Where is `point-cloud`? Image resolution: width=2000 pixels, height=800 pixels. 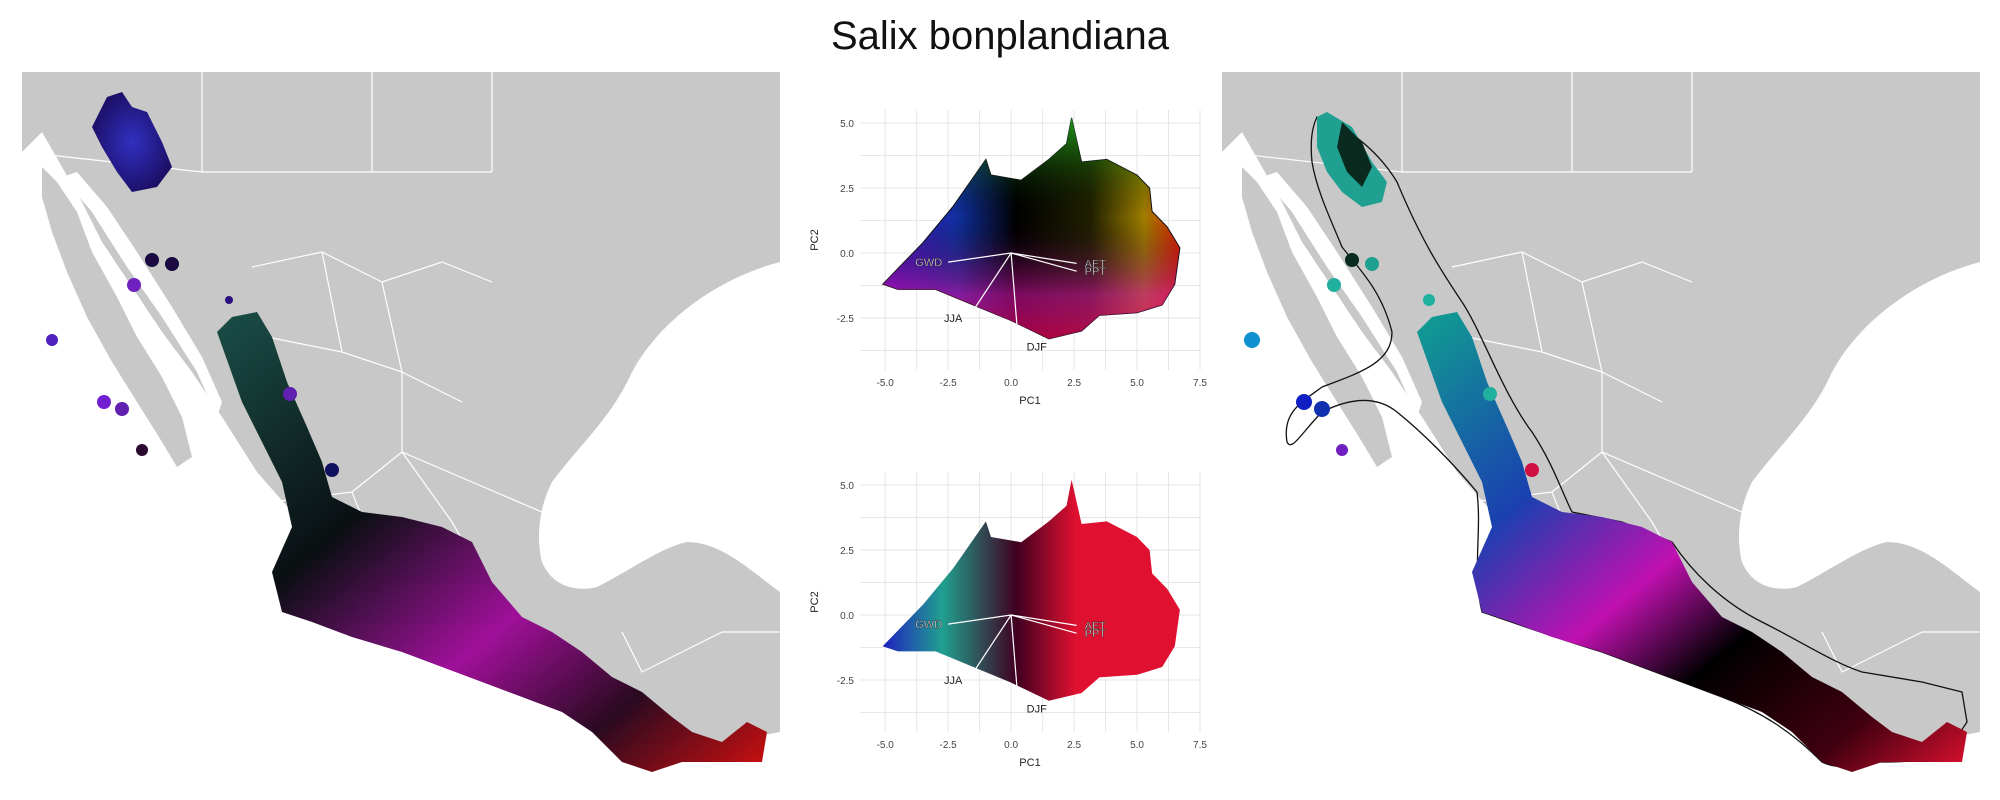
point-cloud is located at coordinates (1031, 590).